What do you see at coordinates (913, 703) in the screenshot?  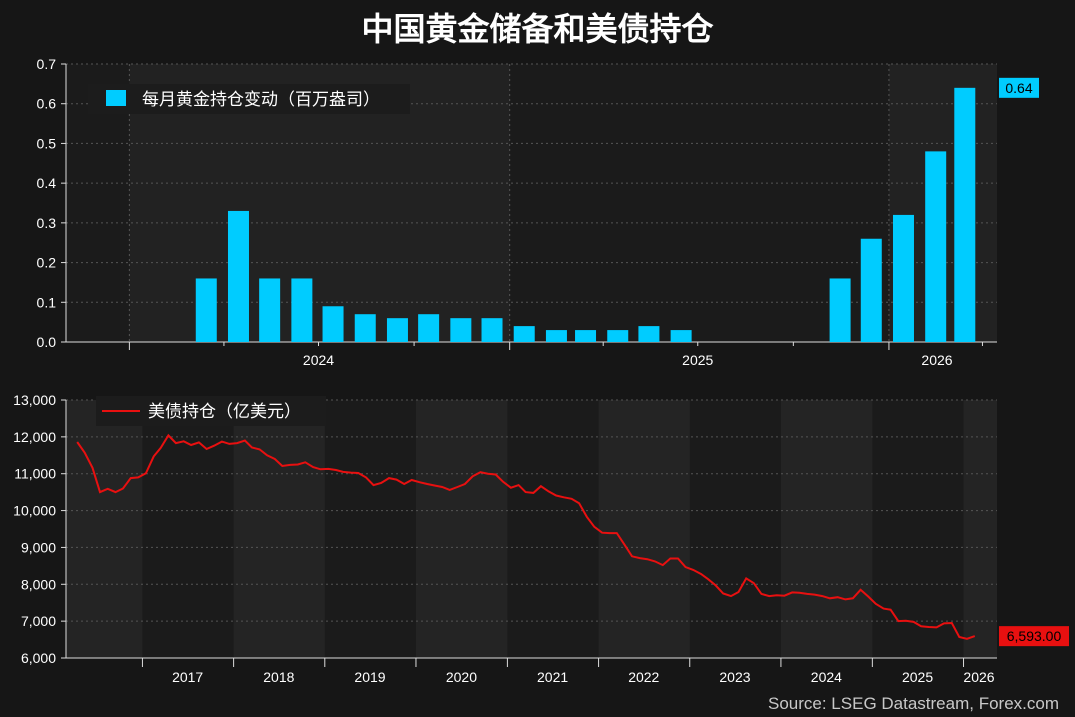 I see `source-note: Source: LSEG Datastream, Forex.com` at bounding box center [913, 703].